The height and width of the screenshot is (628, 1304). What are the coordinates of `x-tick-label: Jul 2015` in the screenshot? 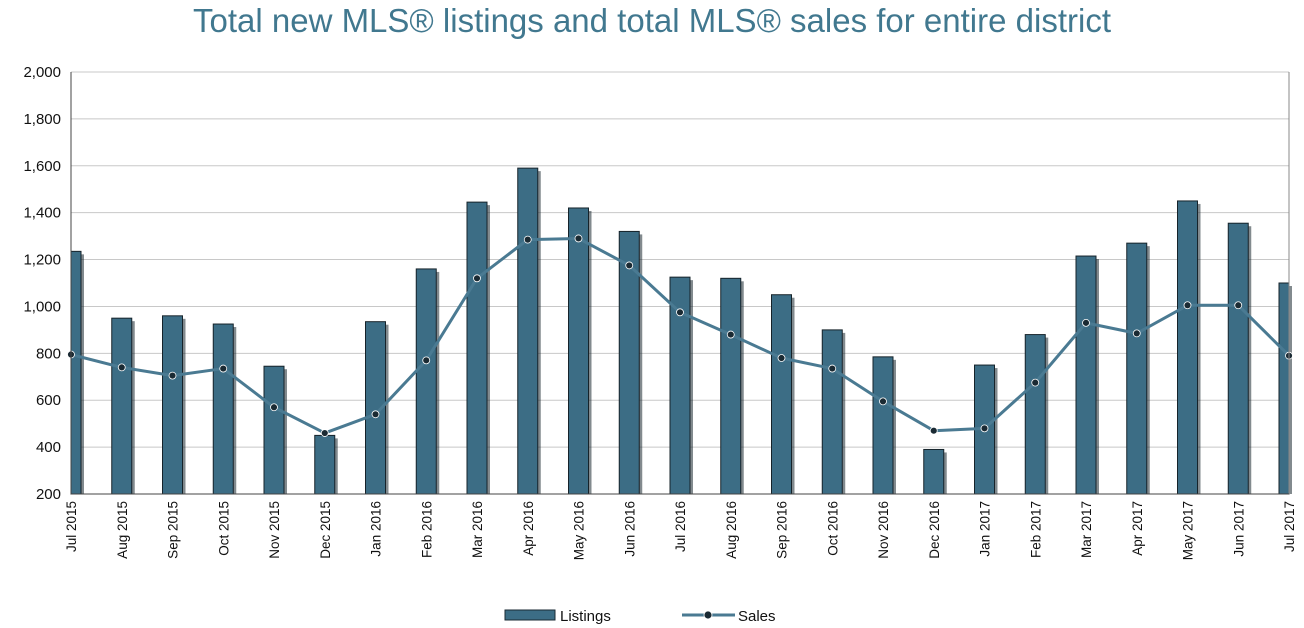 It's located at (71, 526).